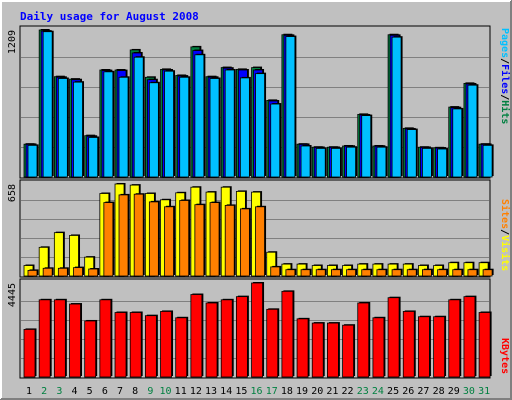 Image resolution: width=512 pixels, height=400 pixels. Describe the element at coordinates (90, 391) in the screenshot. I see `x-tick-label: 5` at that location.